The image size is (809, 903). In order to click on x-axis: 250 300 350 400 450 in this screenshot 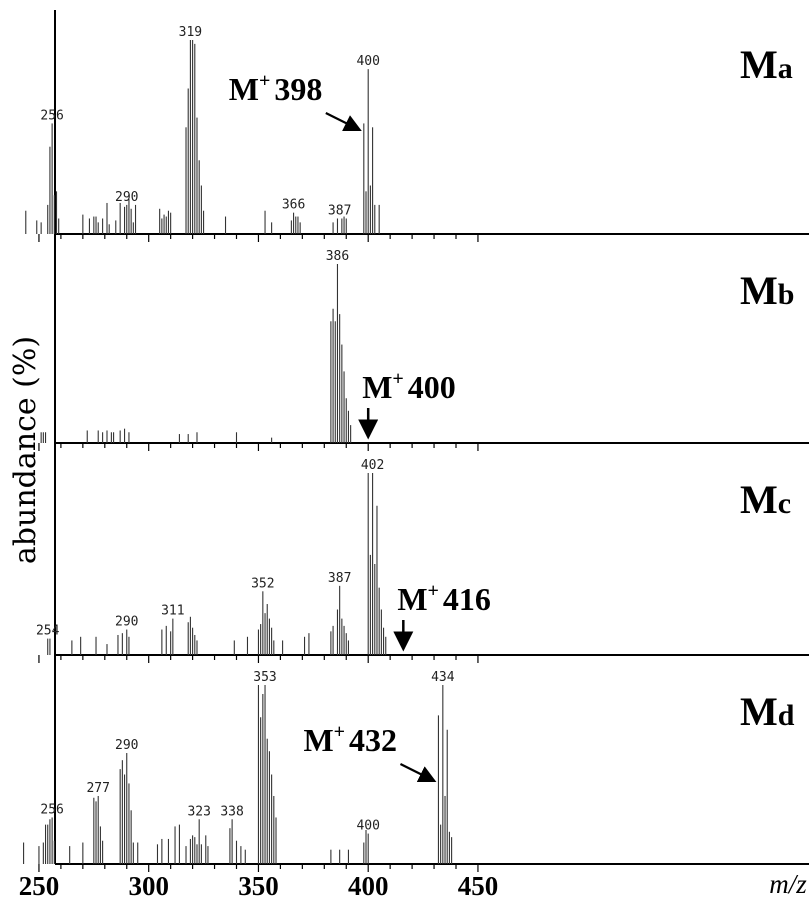, I will do `click(259, 886)`.